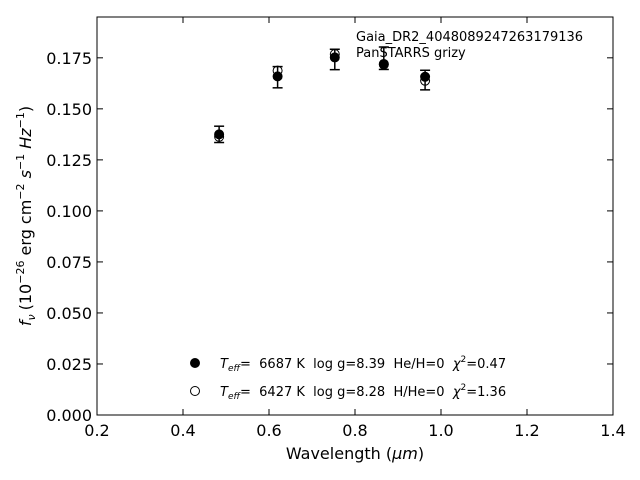  Describe the element at coordinates (404, 453) in the screenshot. I see `x-axis-label-unit: μm` at that location.